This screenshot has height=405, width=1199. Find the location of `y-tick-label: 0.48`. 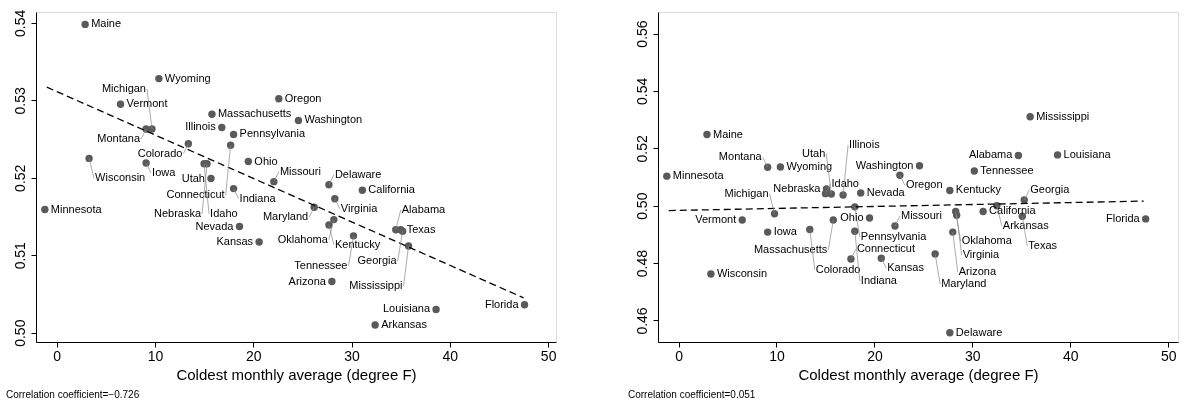

y-tick-label: 0.48 is located at coordinates (641, 263).